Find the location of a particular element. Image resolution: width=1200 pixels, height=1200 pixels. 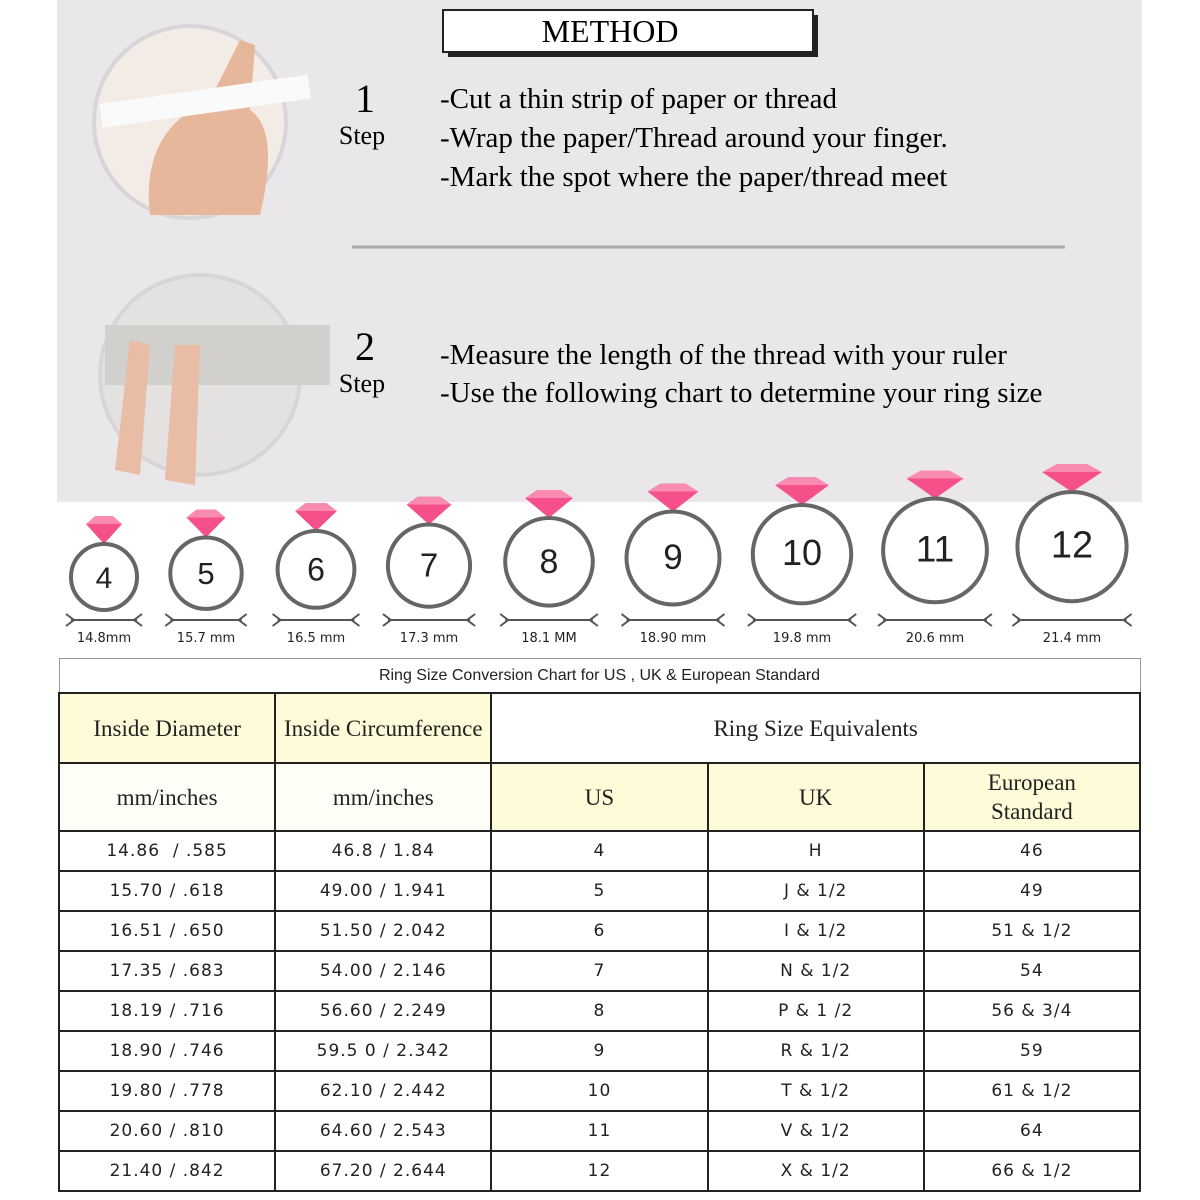

ring-diameter: 20.6 mm is located at coordinates (935, 638).